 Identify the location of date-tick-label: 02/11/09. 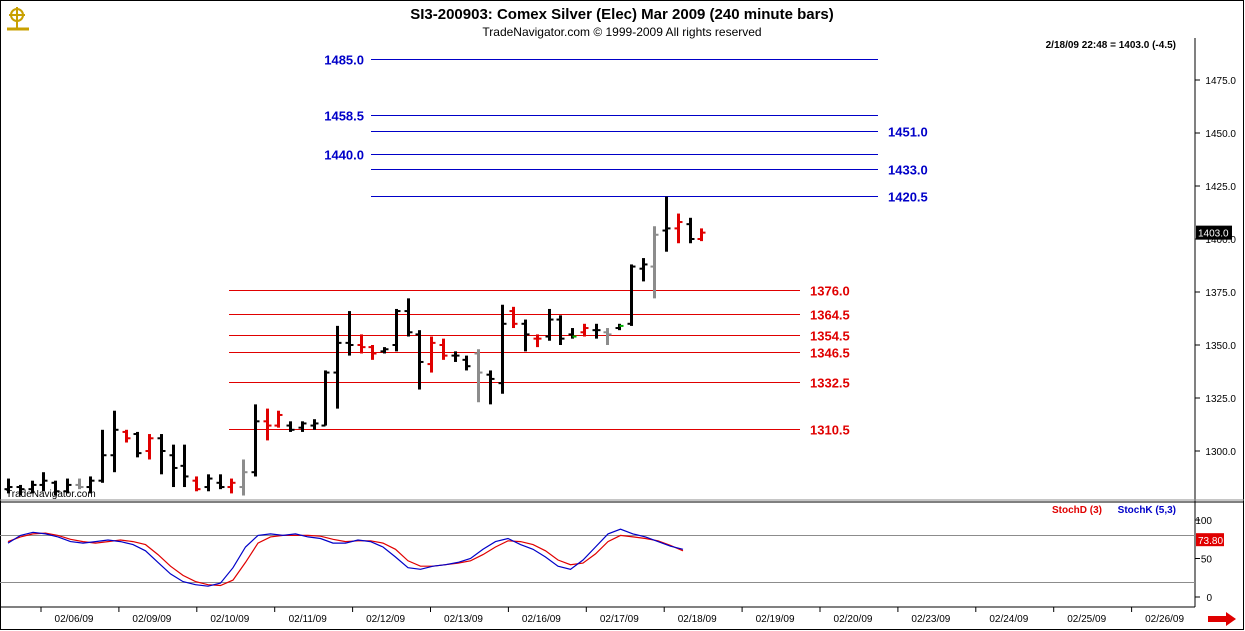
(308, 619).